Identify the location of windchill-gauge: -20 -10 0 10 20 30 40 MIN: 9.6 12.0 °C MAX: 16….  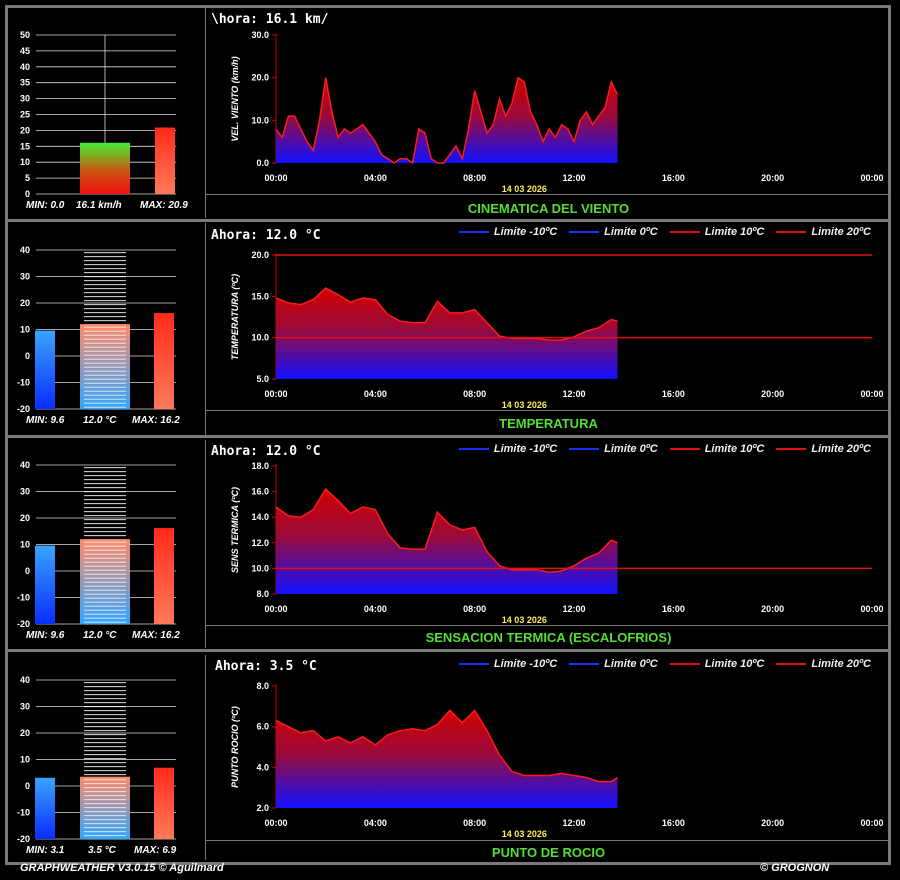
(105, 544).